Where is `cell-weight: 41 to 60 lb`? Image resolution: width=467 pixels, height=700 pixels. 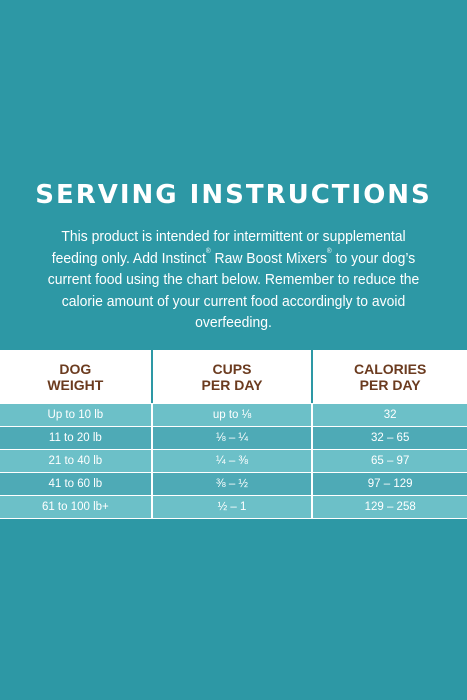 cell-weight: 41 to 60 lb is located at coordinates (75, 484).